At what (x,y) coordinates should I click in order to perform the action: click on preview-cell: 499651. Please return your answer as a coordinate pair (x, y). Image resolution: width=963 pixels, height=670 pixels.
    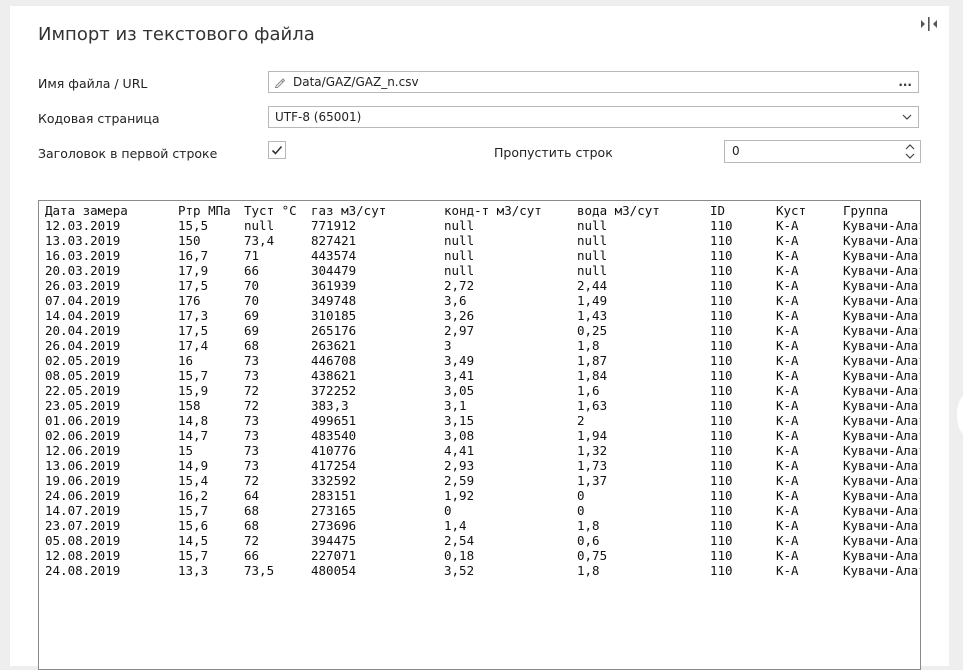
    Looking at the image, I should click on (334, 420).